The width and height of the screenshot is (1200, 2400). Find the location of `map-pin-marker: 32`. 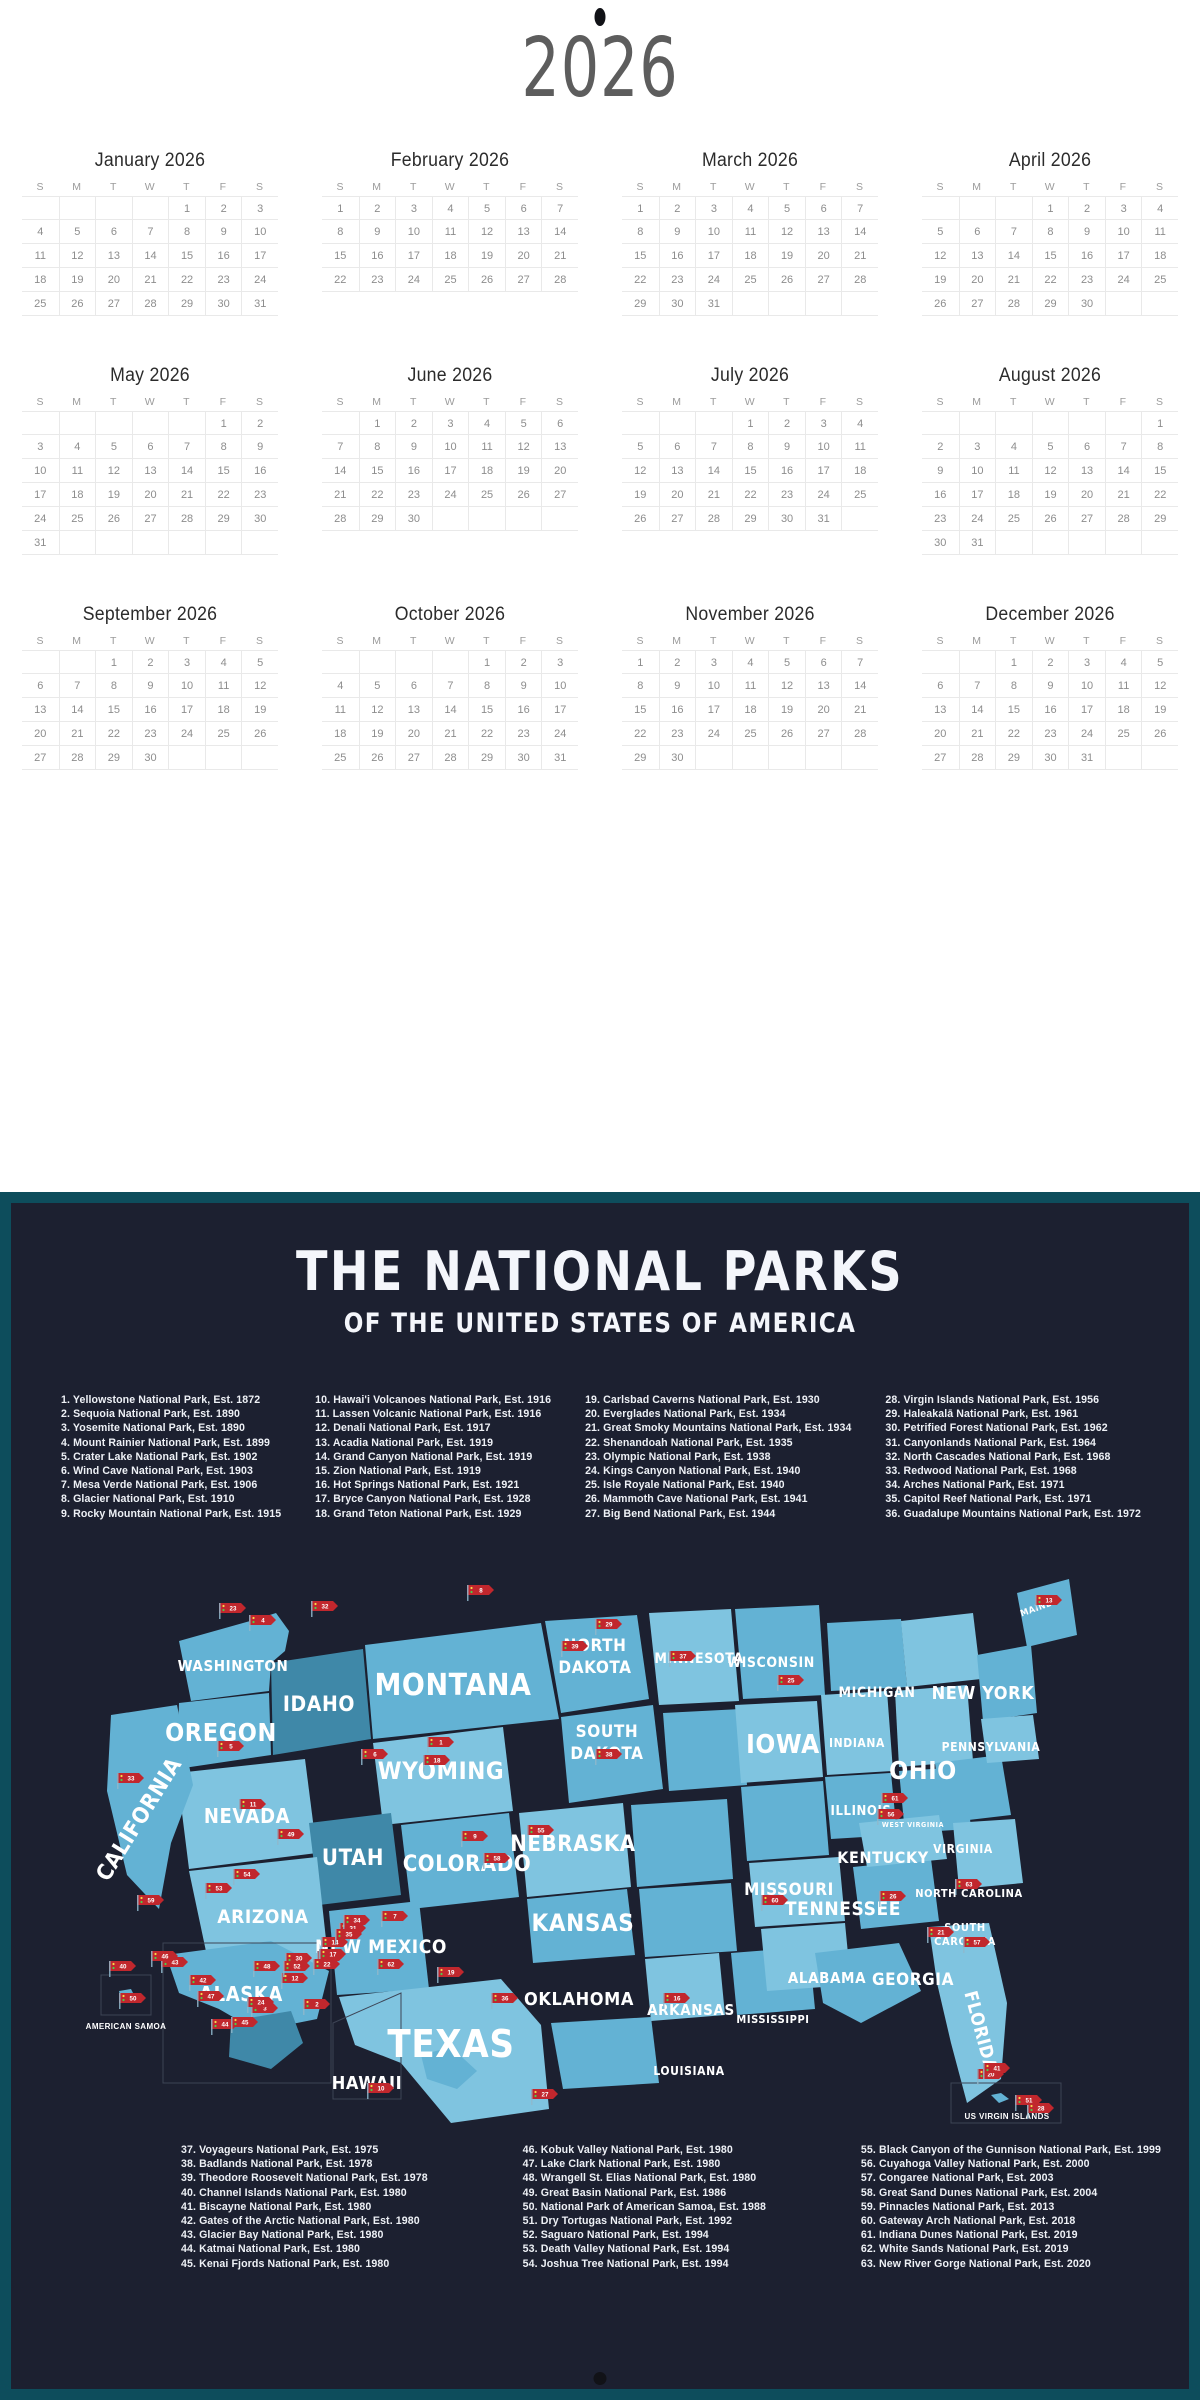

map-pin-marker: 32 is located at coordinates (324, 1609).